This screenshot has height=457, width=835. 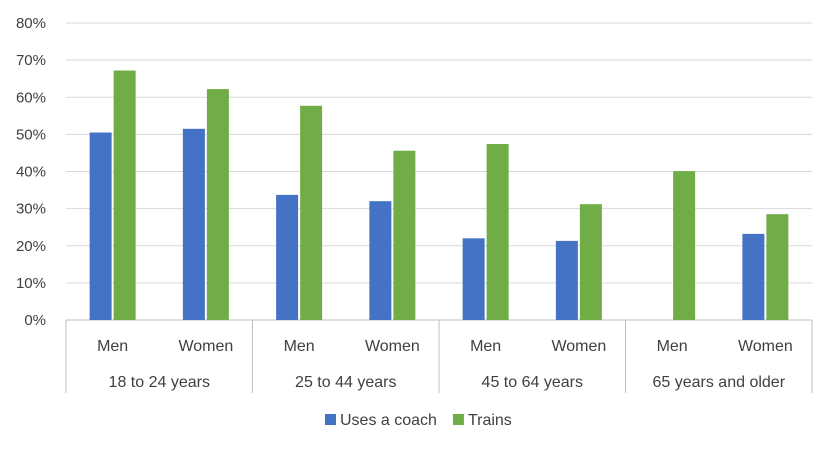 I want to click on y-tick-label: 10%, so click(x=31, y=283).